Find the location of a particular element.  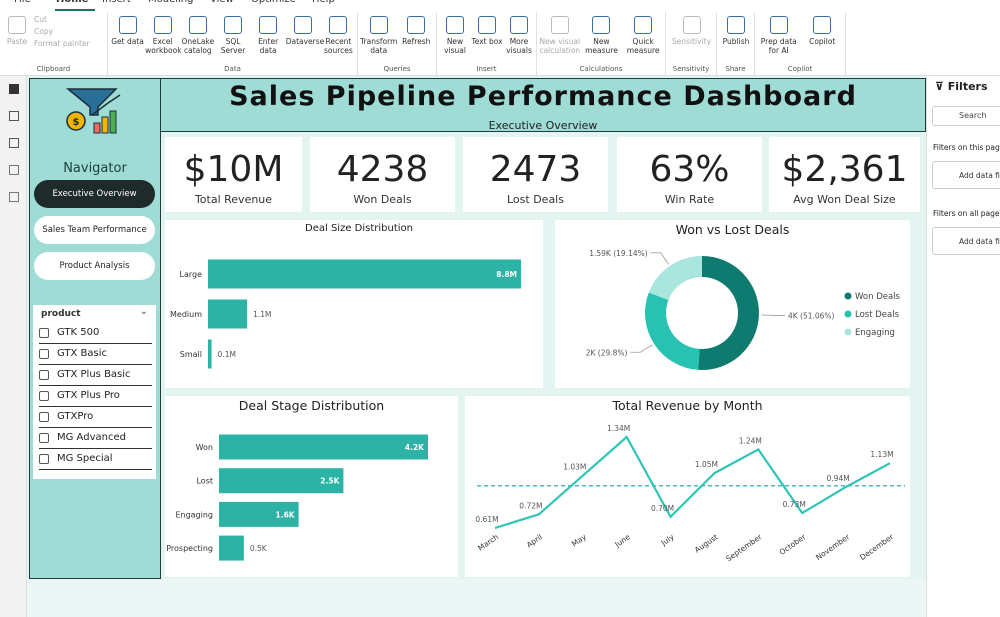

ribbon-button: Copilot is located at coordinates (823, 31).